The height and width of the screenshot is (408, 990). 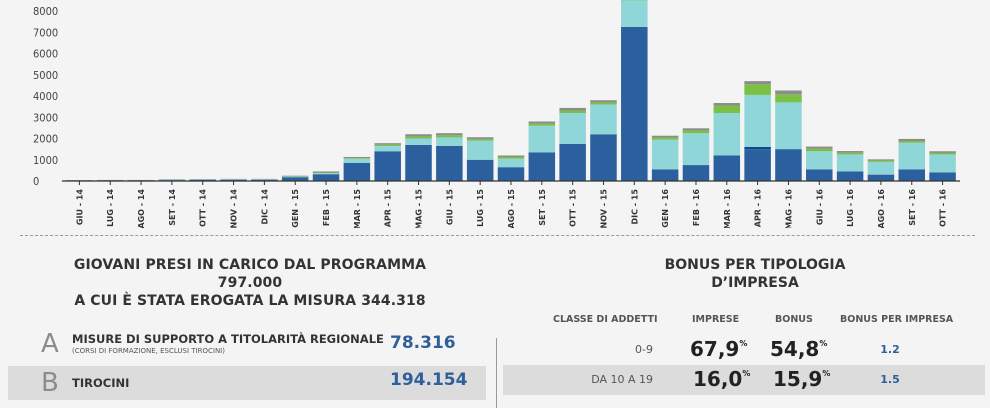 What do you see at coordinates (141, 208) in the screenshot?
I see `x-tick-label: AGO - 14` at bounding box center [141, 208].